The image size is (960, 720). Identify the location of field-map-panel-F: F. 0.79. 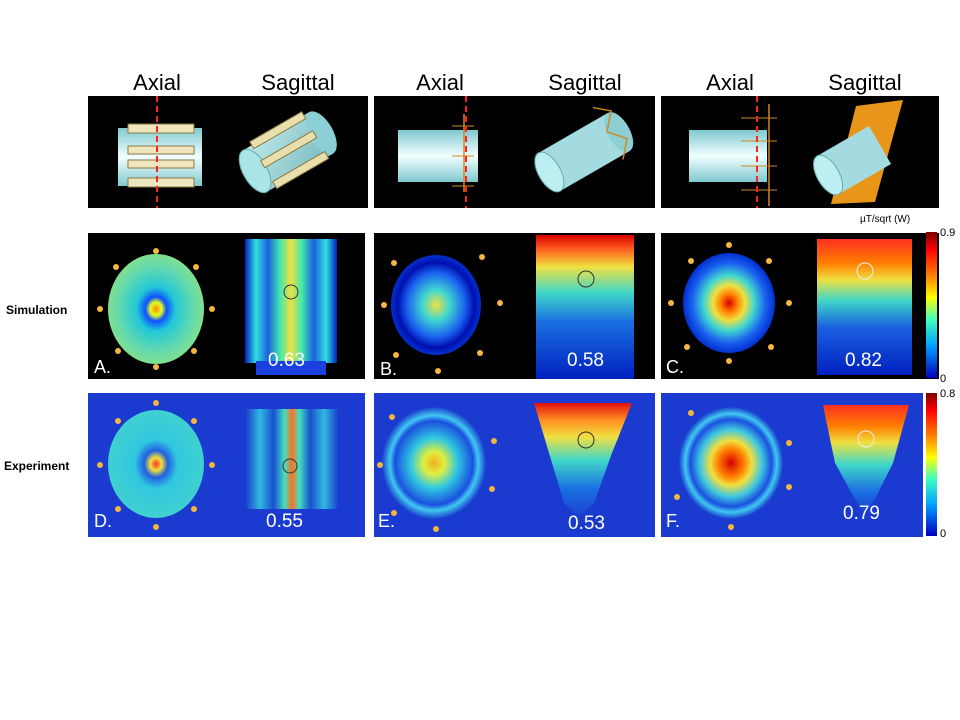
(792, 465).